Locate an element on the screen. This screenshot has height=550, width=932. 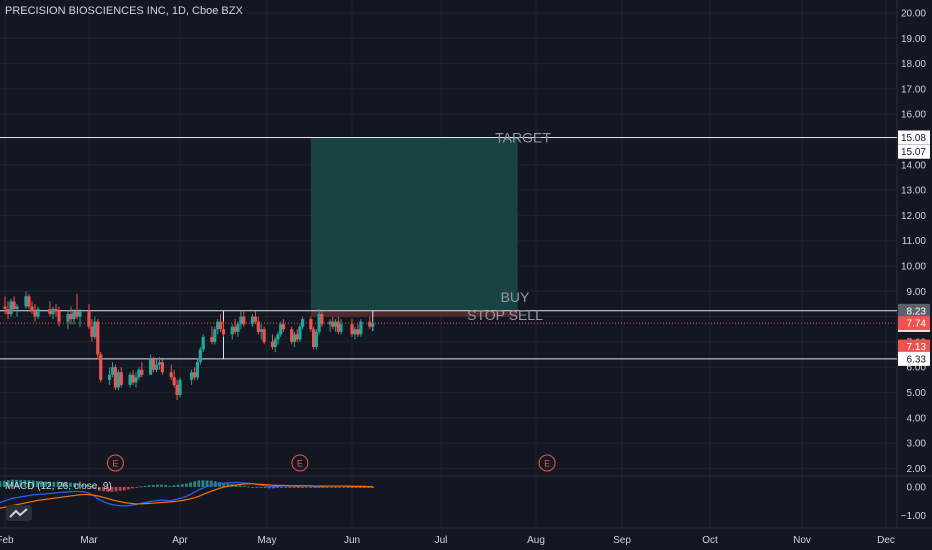
x-axis-tick-jun: Jun is located at coordinates (352, 540).